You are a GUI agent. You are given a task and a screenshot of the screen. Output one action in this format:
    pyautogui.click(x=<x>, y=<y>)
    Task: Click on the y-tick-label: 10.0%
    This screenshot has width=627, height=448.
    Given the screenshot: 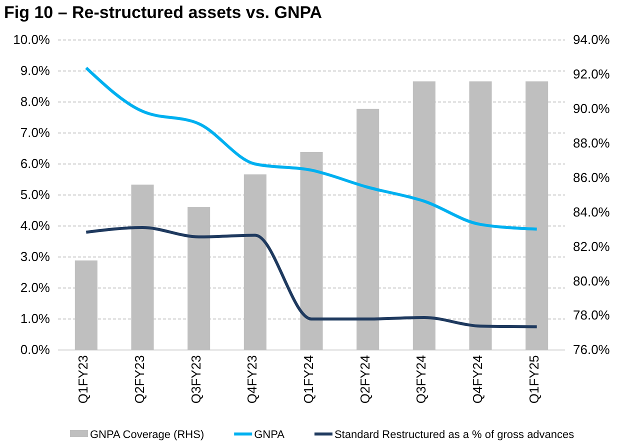 What is the action you would take?
    pyautogui.click(x=31, y=40)
    